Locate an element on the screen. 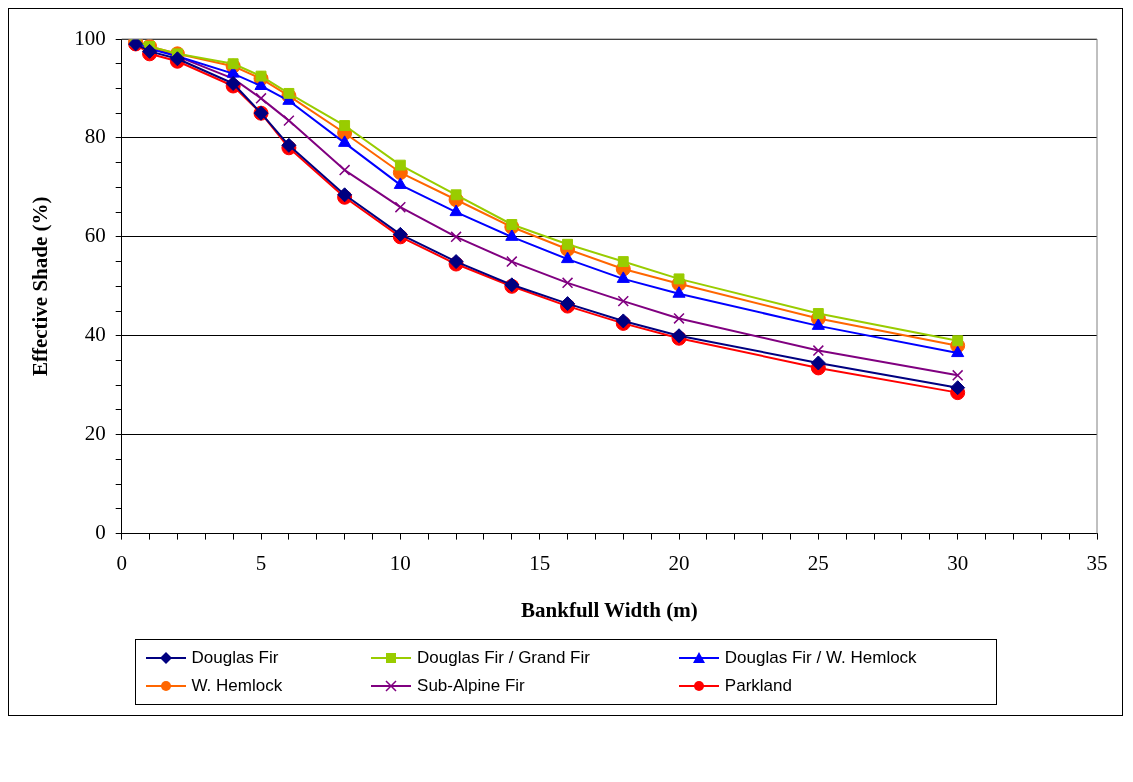  legend-label: W. Hemlock is located at coordinates (237, 686).